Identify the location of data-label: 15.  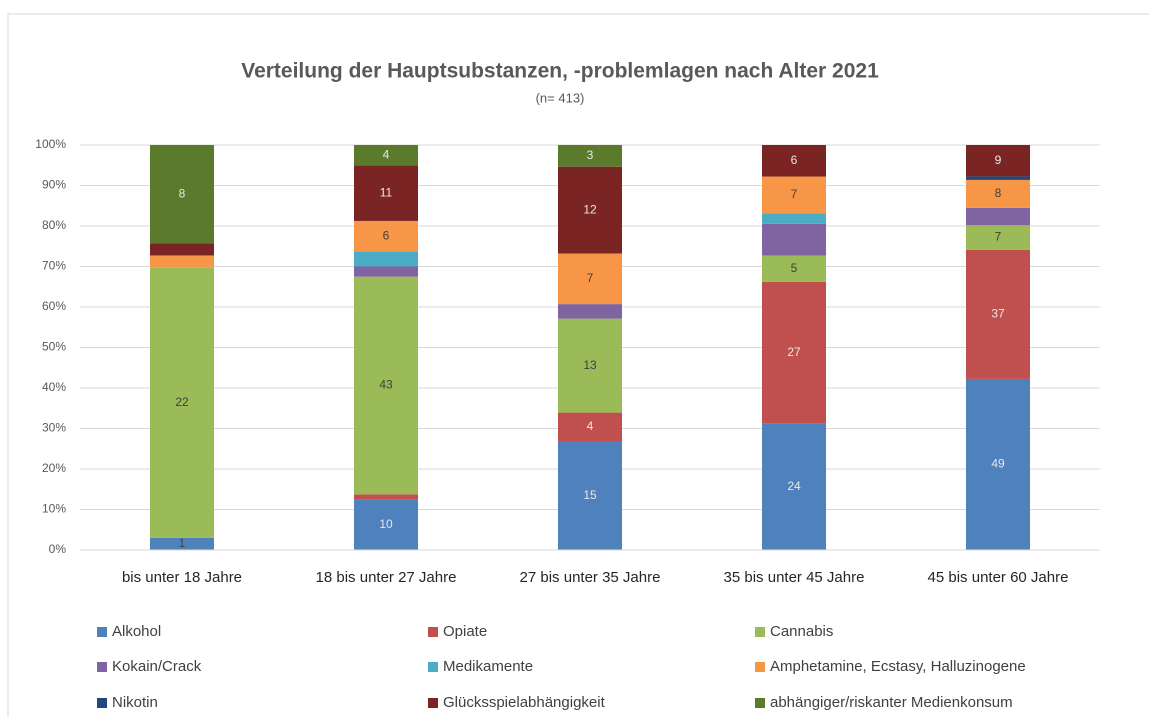
(590, 495).